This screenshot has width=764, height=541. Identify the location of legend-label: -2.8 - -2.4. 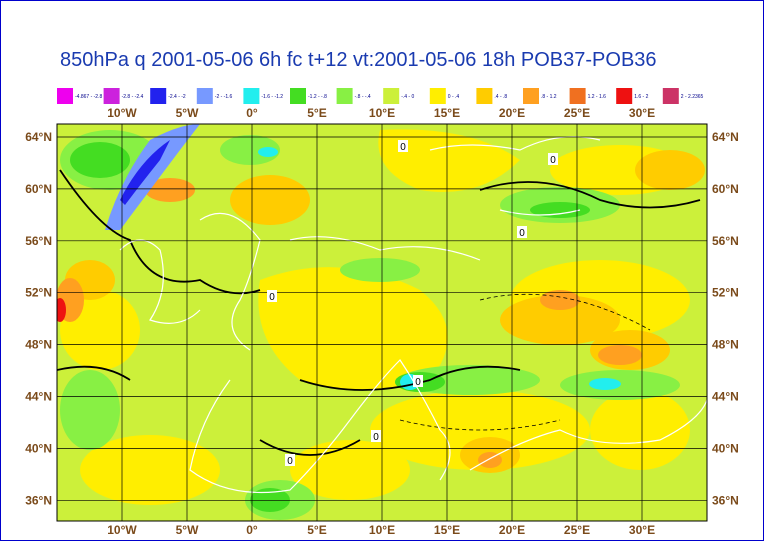
(133, 97).